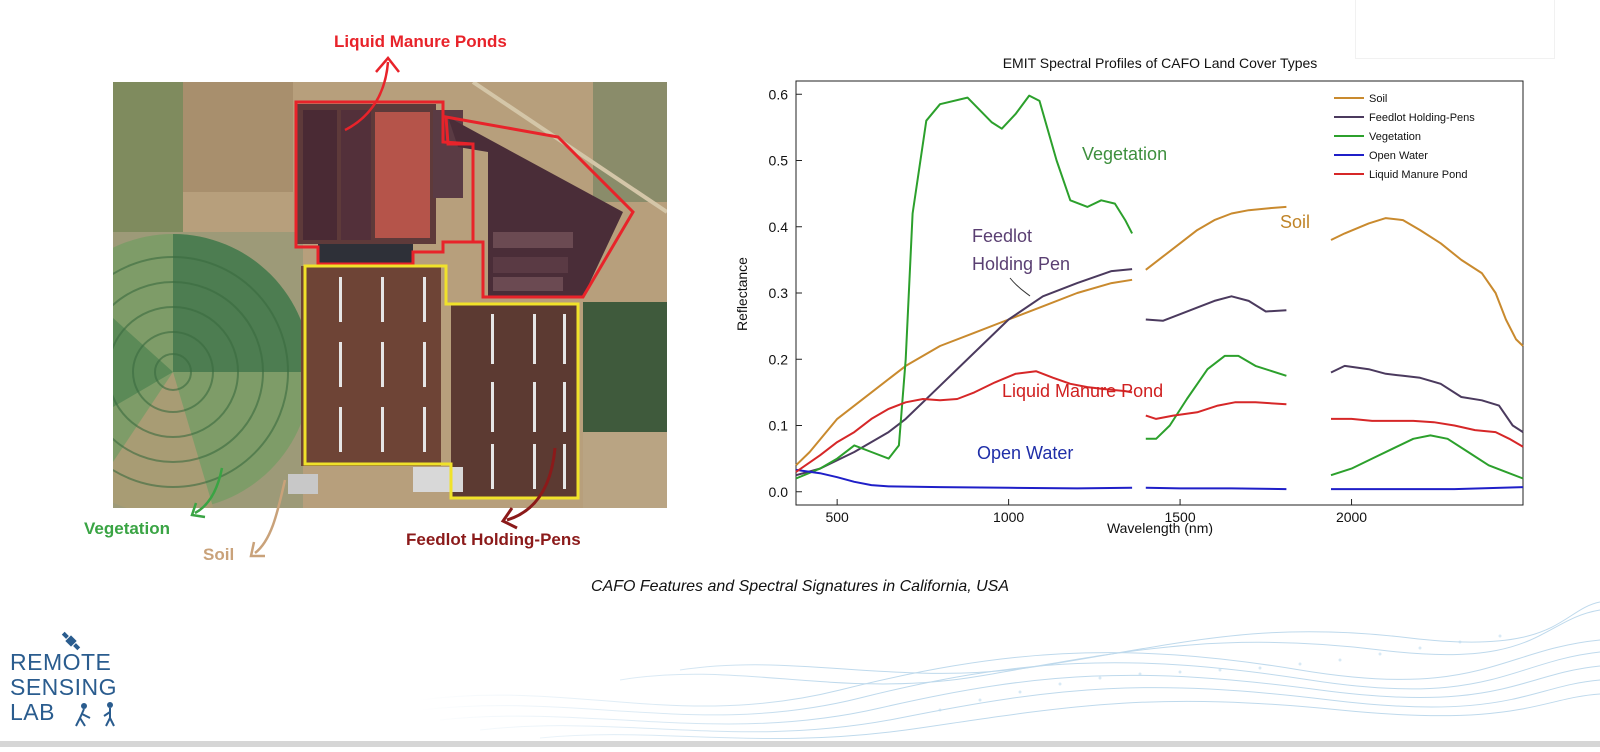 The height and width of the screenshot is (752, 1600). I want to click on logo-line-2: SENSING, so click(64, 687).